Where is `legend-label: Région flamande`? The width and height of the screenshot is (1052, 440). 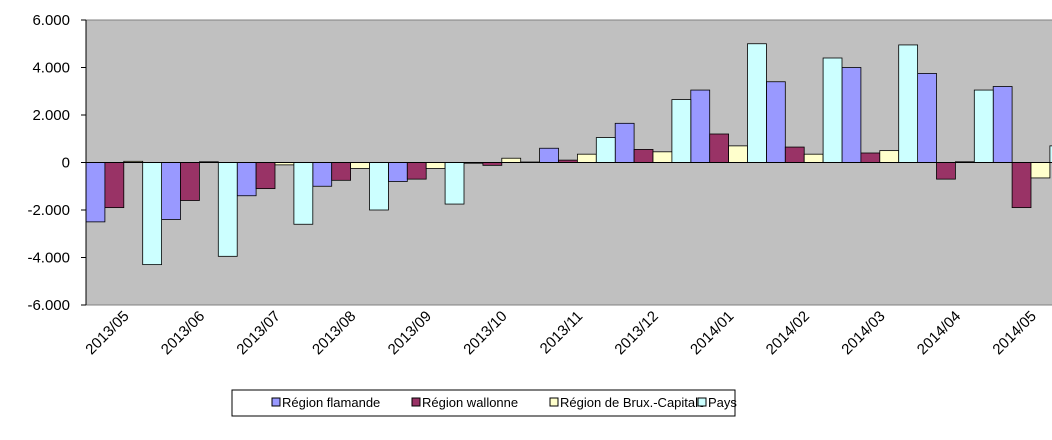 legend-label: Région flamande is located at coordinates (331, 402).